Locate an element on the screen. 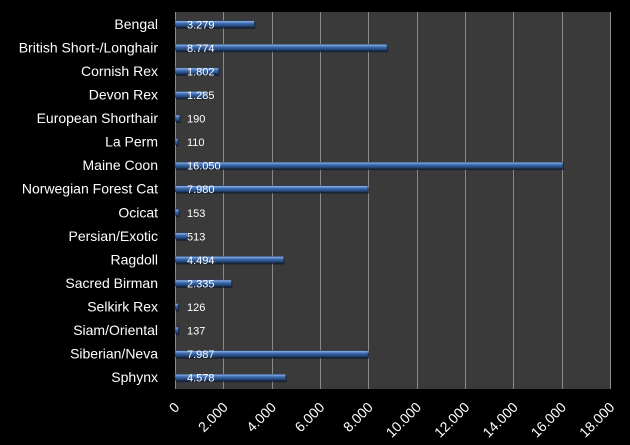 This screenshot has width=630, height=445. data-label: 2.335 is located at coordinates (201, 284).